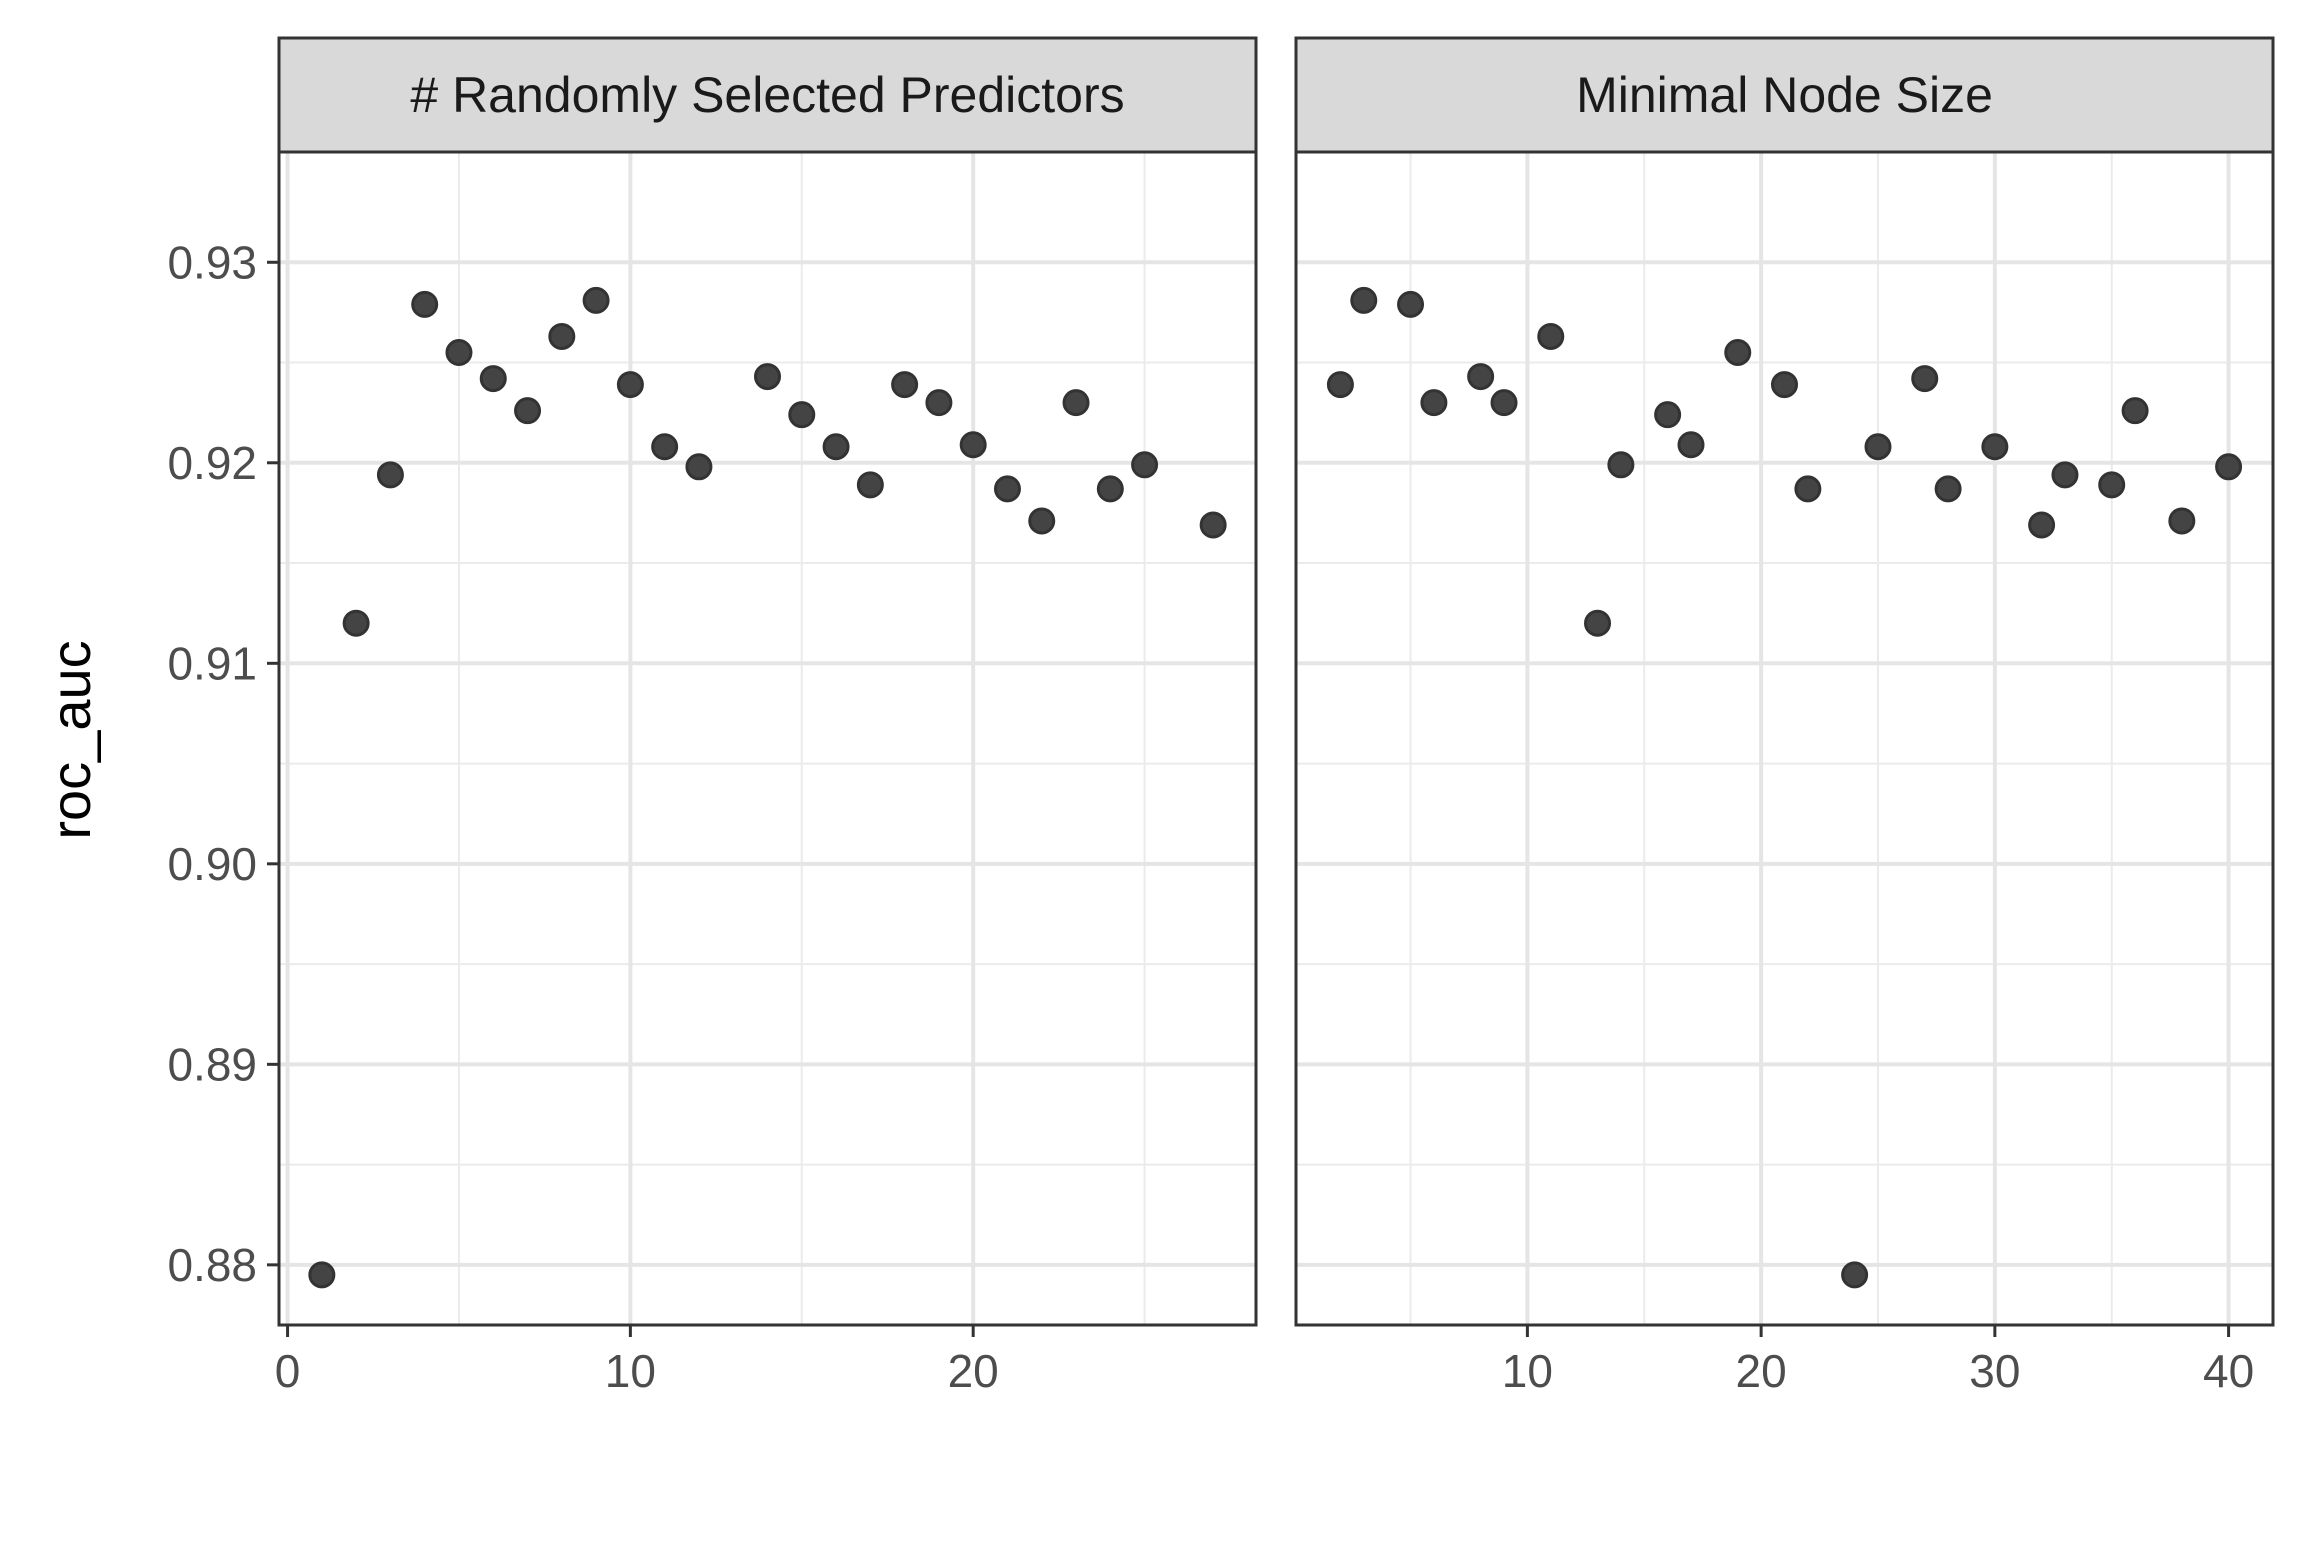 The width and height of the screenshot is (2304, 1541). I want to click on y-tick-label: 0.90, so click(212, 864).